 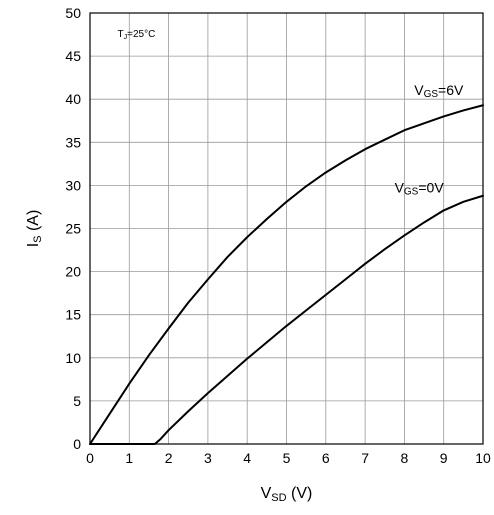 I want to click on annotation-rest: =25°C, so click(x=141, y=34).